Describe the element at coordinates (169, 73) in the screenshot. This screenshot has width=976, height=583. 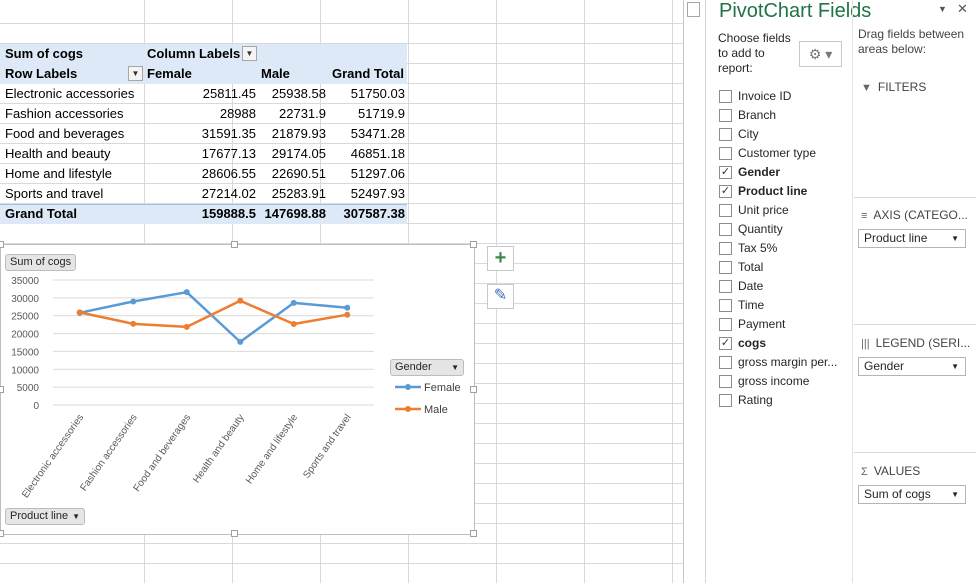
I see `header-female: Female` at that location.